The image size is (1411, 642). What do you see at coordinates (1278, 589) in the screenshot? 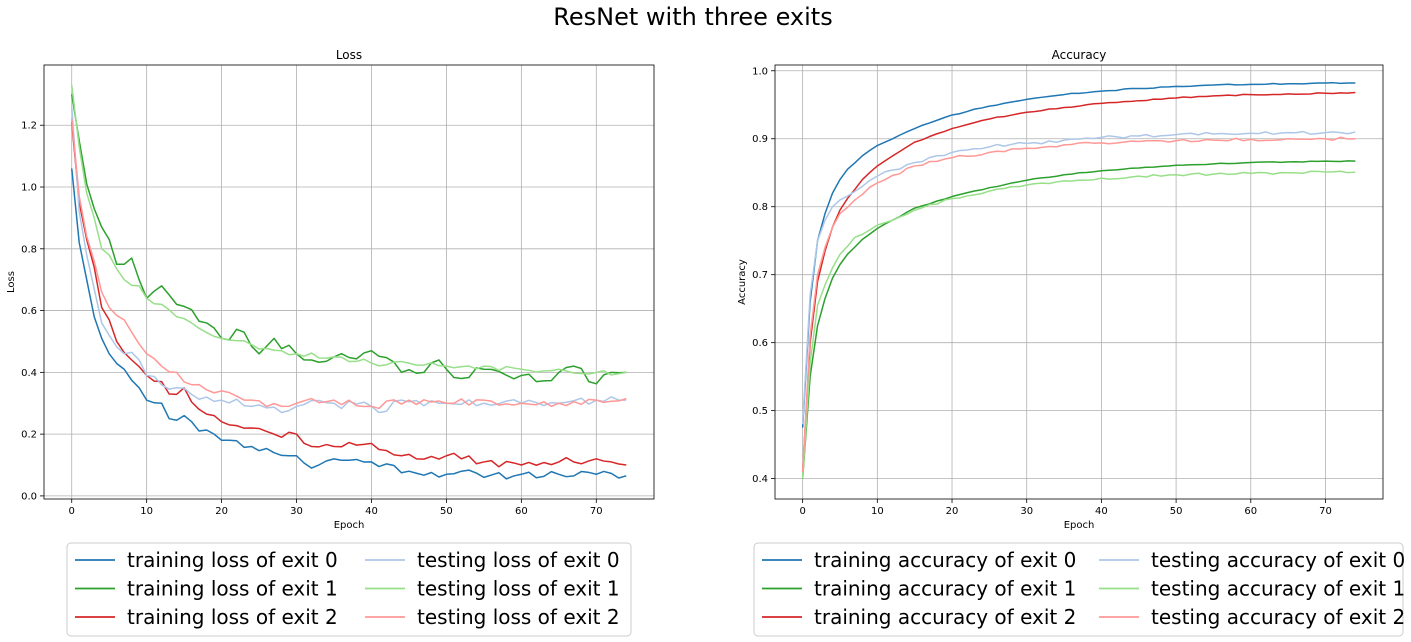
I see `legend-entry: testing accuracy of exit 1` at bounding box center [1278, 589].